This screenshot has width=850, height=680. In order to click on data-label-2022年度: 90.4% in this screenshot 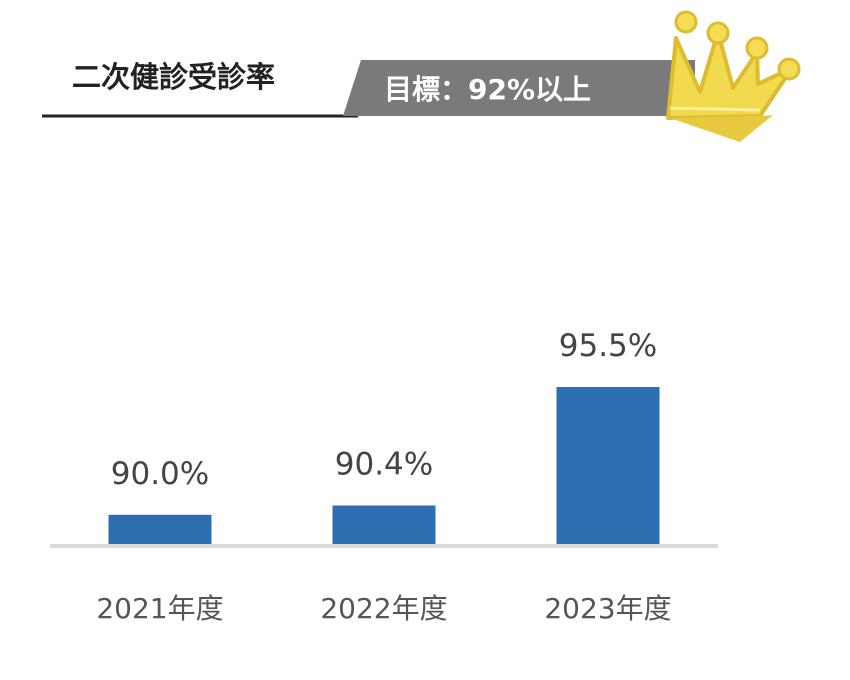, I will do `click(384, 465)`.